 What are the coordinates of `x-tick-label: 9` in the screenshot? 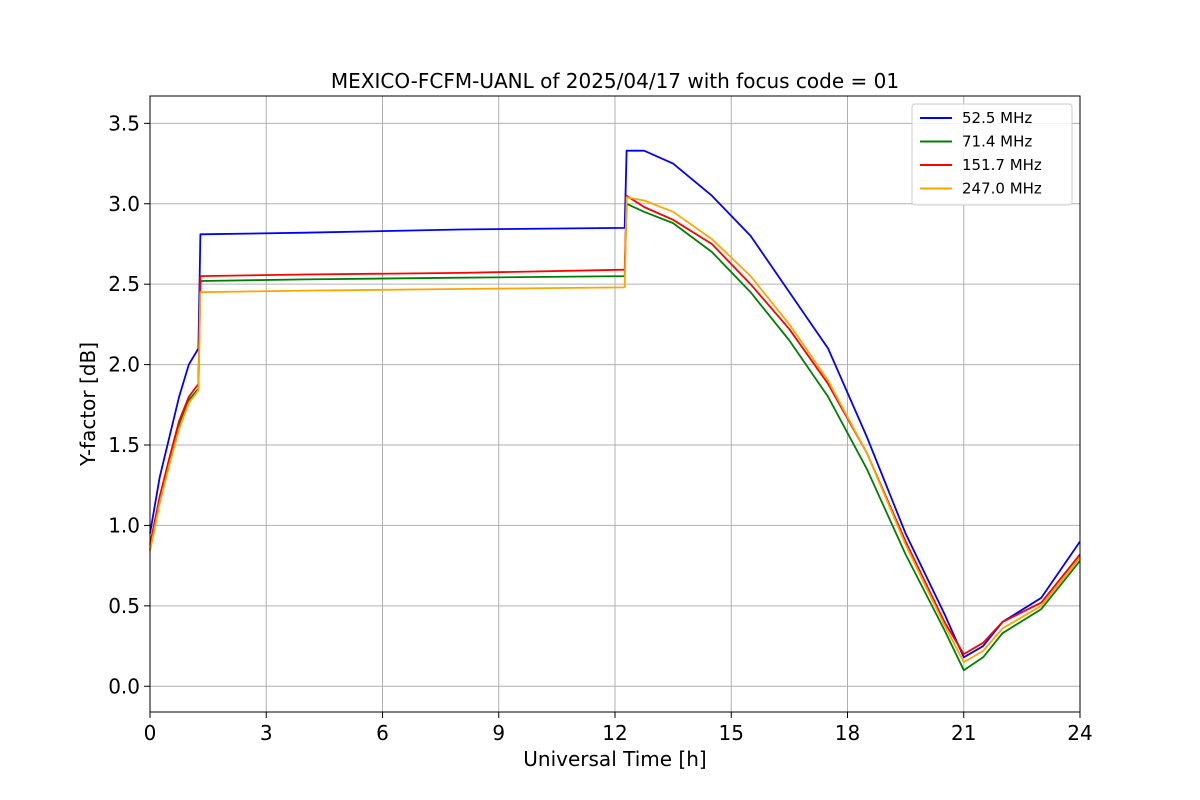 It's located at (498, 733).